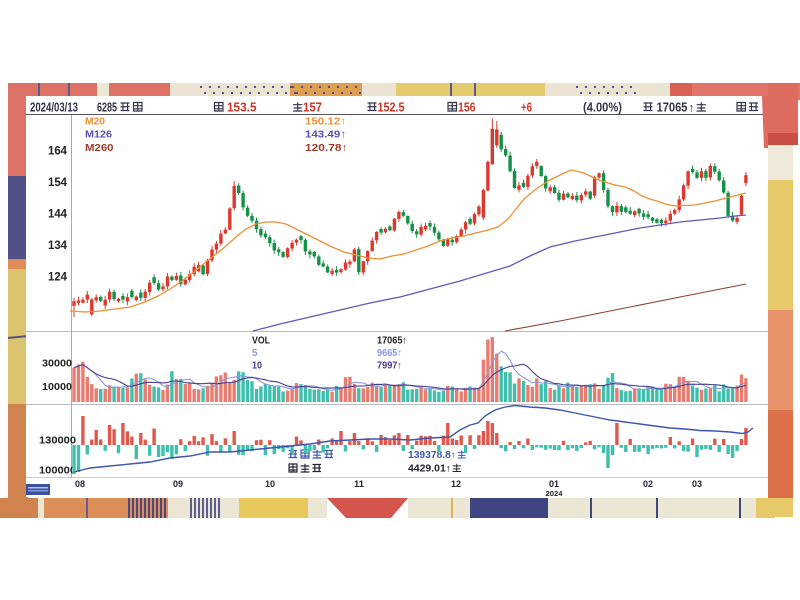 This screenshot has width=800, height=600. Describe the element at coordinates (554, 484) in the screenshot. I see `svg-text: 01` at that location.